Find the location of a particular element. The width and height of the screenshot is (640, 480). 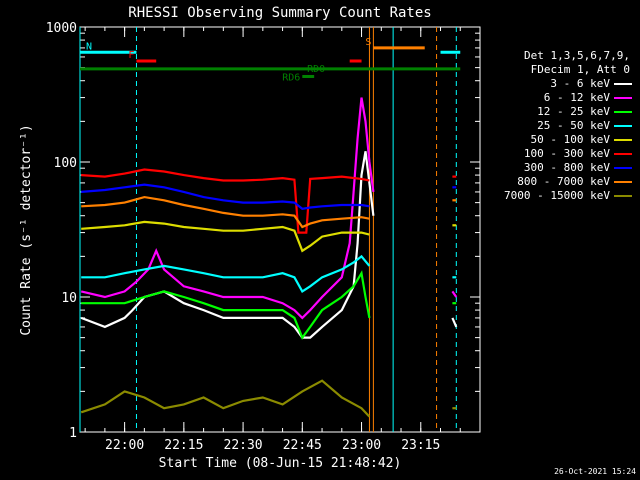

legend-entry-label: FDecim 1, Att 0 is located at coordinates (580, 69).